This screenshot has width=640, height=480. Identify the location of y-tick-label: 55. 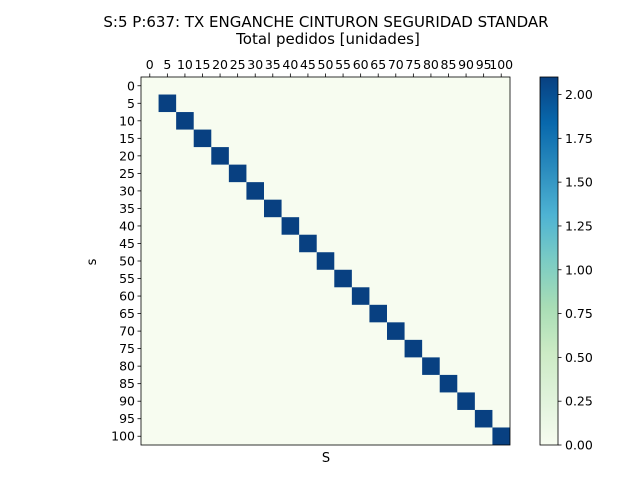
(127, 278).